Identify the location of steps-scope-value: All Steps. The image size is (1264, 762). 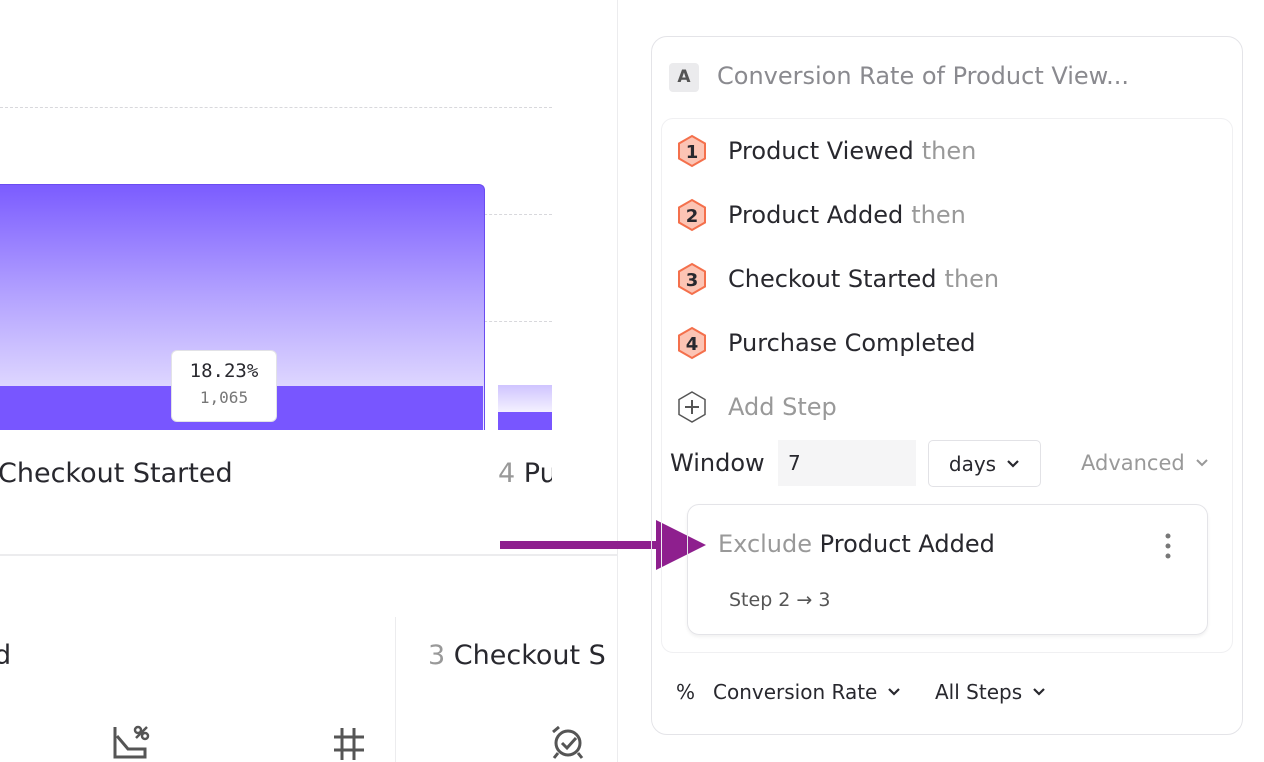
(979, 692).